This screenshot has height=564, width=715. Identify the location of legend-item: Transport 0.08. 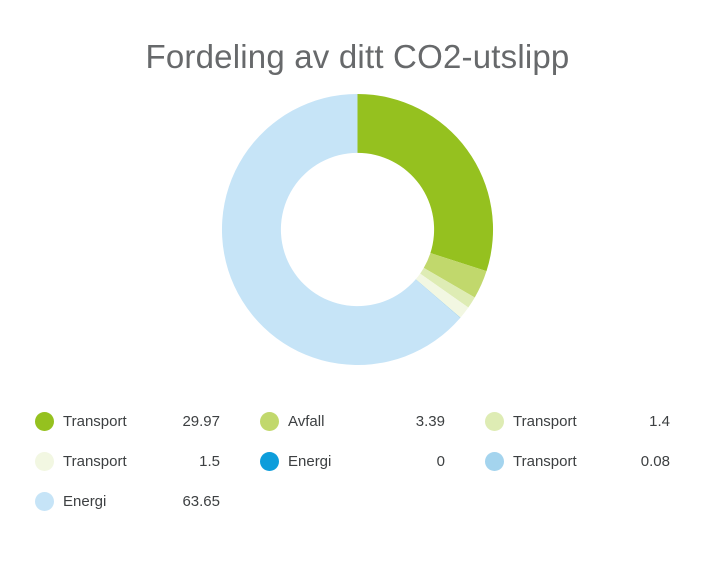
(577, 461).